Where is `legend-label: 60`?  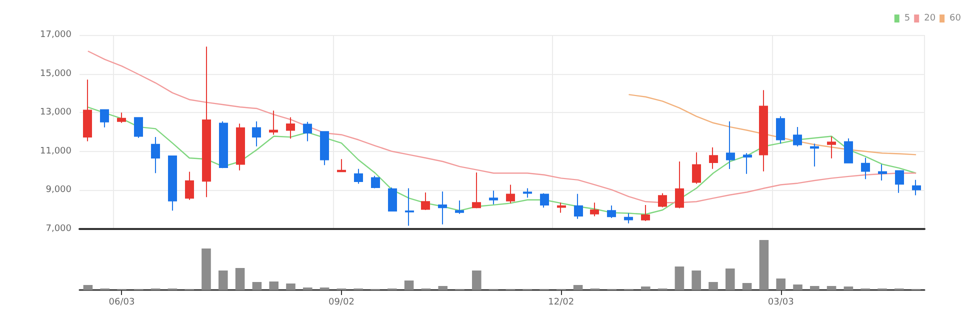
legend-label: 60 is located at coordinates (956, 19).